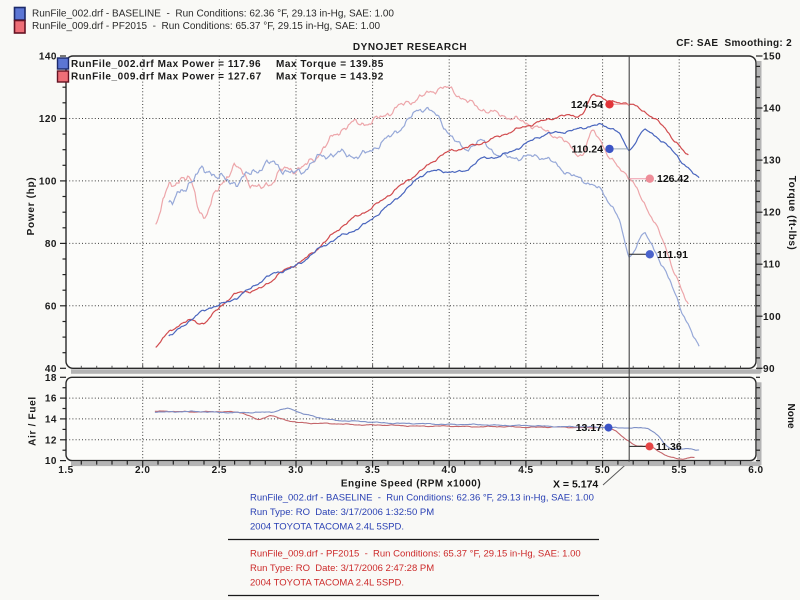 The width and height of the screenshot is (800, 600). Describe the element at coordinates (51, 306) in the screenshot. I see `svg-text: 60` at that location.